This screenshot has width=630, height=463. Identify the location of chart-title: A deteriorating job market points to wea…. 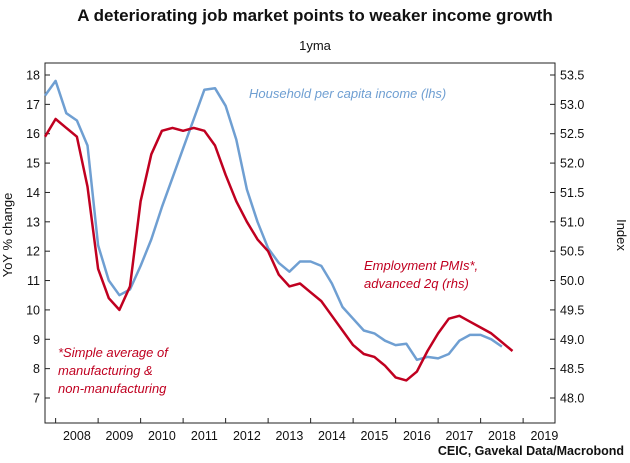
(314, 15).